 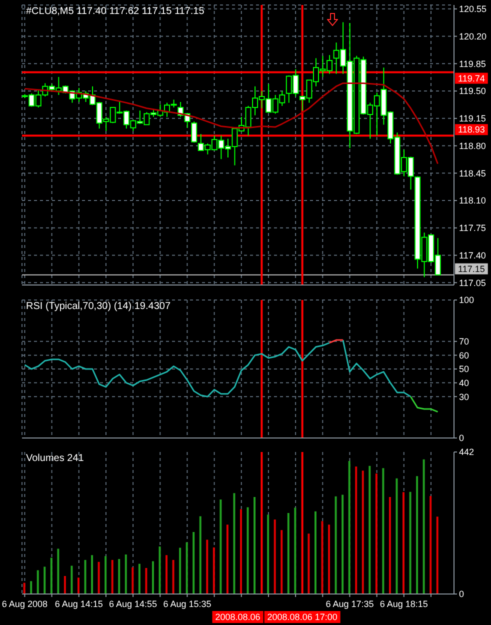 I want to click on ref-line-label: 2008.08.06, so click(x=237, y=617).